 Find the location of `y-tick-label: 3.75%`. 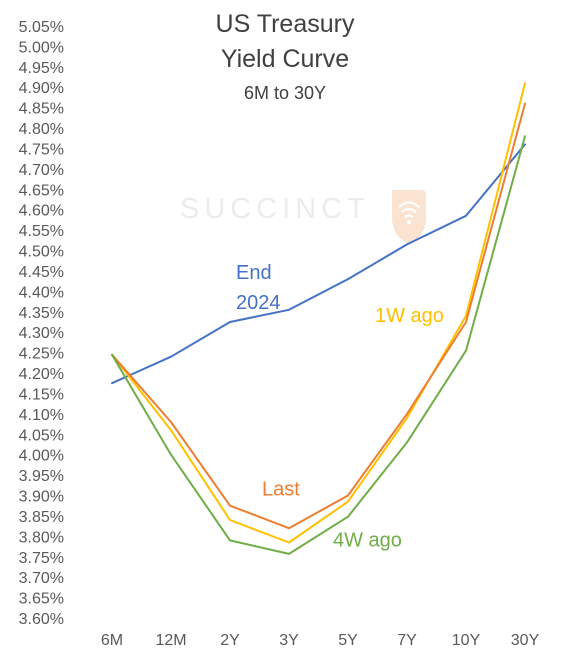

y-tick-label: 3.75% is located at coordinates (41, 558).